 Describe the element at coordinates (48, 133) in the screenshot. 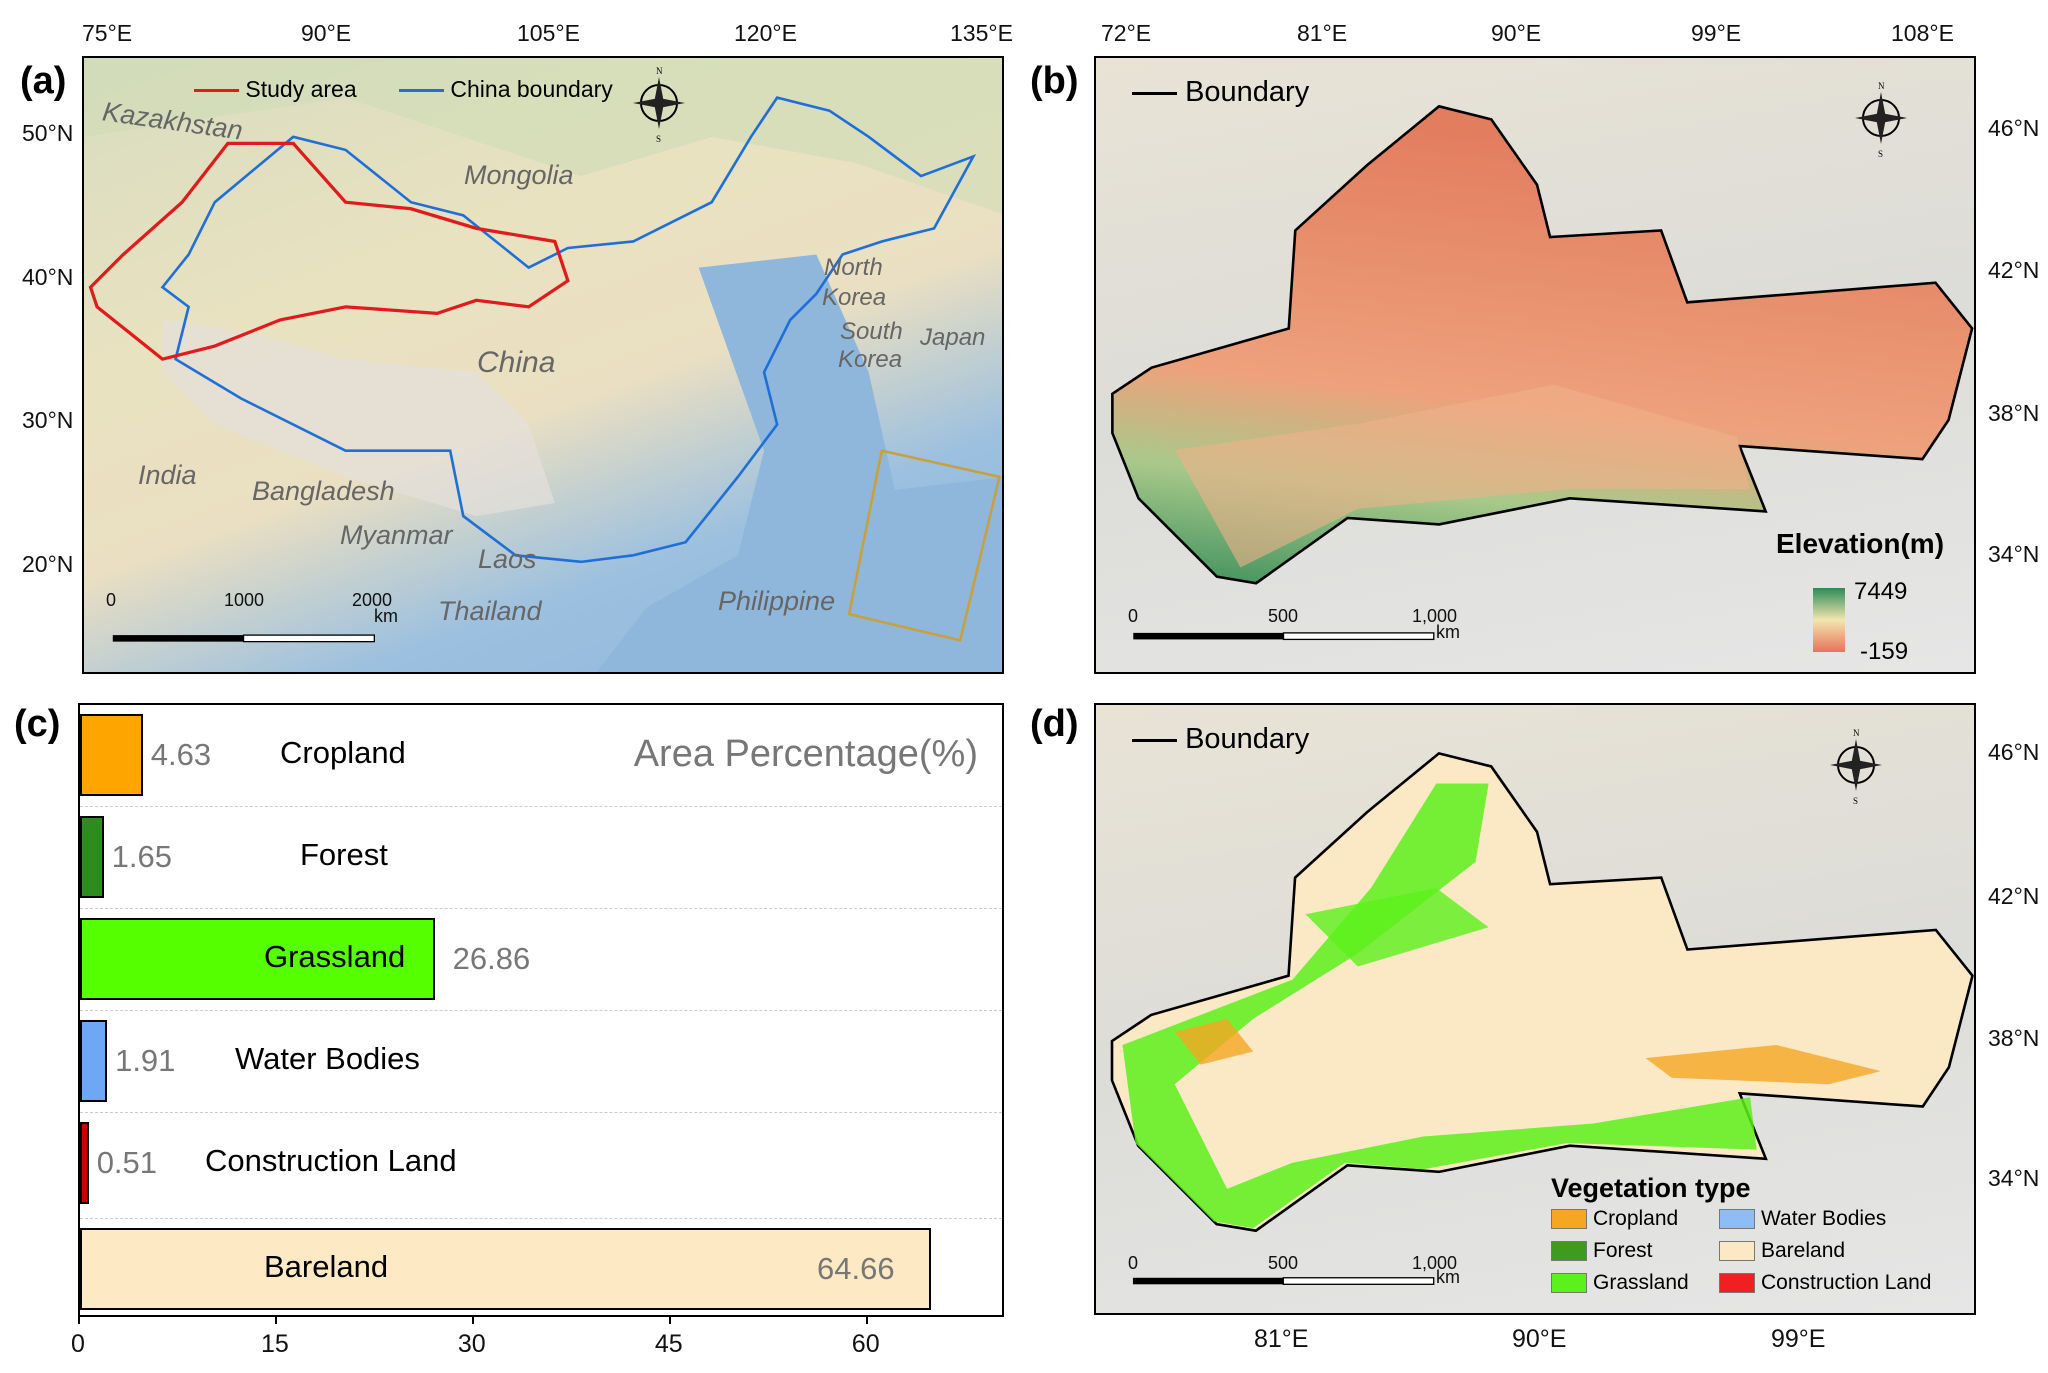

I see `lat-tick-label: 50°N` at that location.